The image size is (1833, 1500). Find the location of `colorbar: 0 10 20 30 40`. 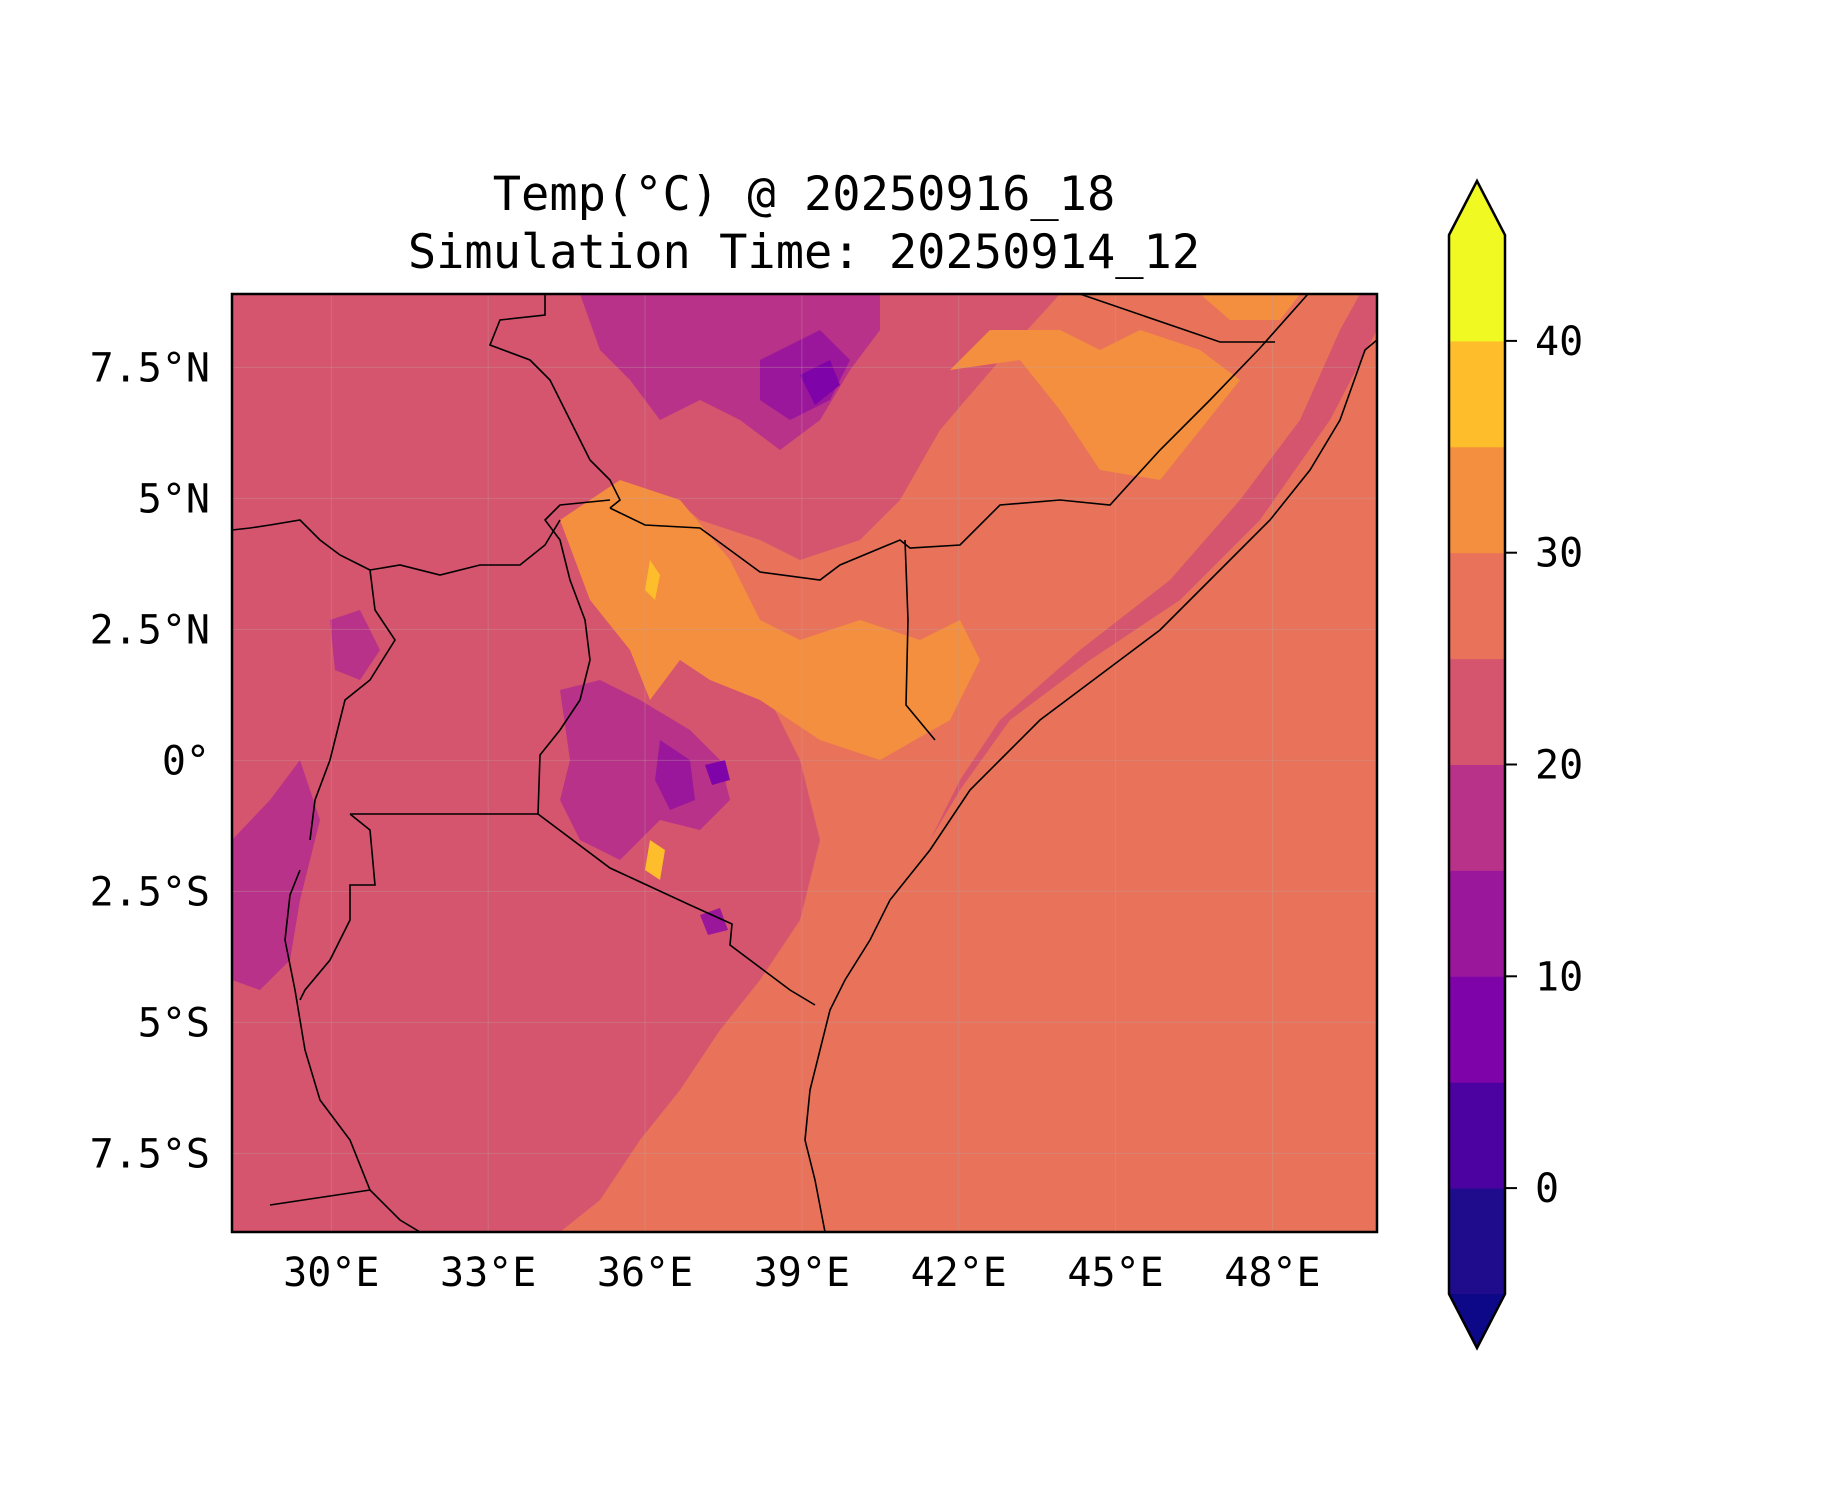

colorbar: 0 10 20 30 40 is located at coordinates (1515, 764).